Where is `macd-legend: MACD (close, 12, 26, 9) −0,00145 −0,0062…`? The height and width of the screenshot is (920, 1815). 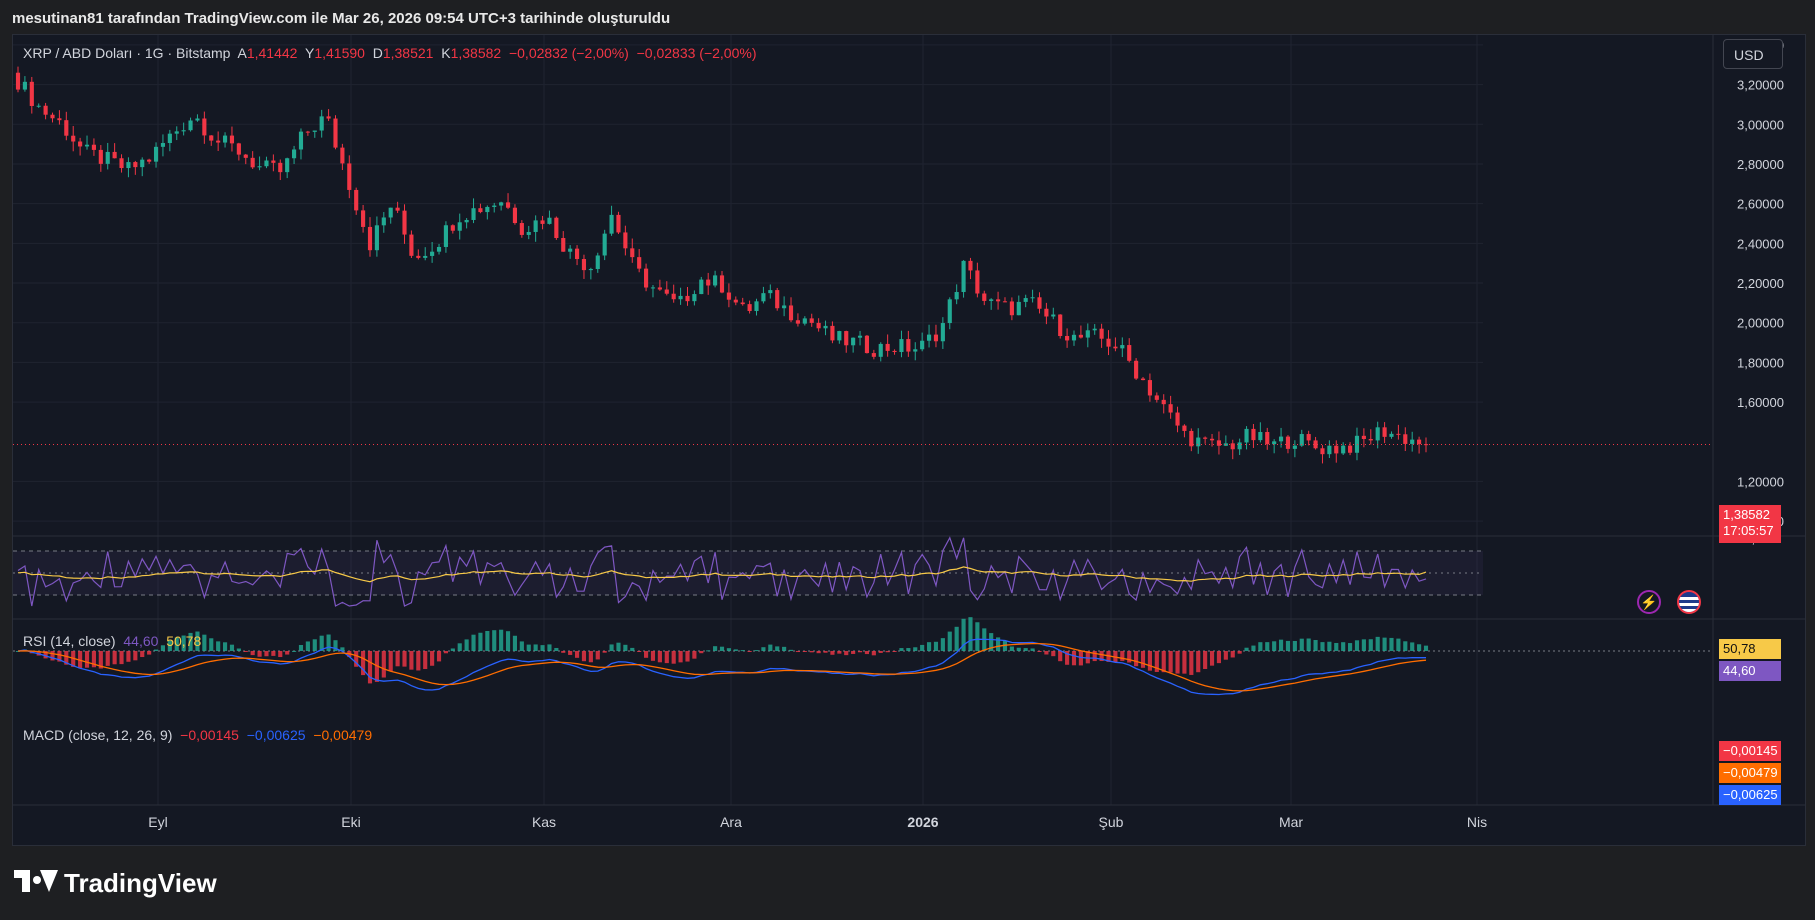 macd-legend: MACD (close, 12, 26, 9) −0,00145 −0,0062… is located at coordinates (197, 735).